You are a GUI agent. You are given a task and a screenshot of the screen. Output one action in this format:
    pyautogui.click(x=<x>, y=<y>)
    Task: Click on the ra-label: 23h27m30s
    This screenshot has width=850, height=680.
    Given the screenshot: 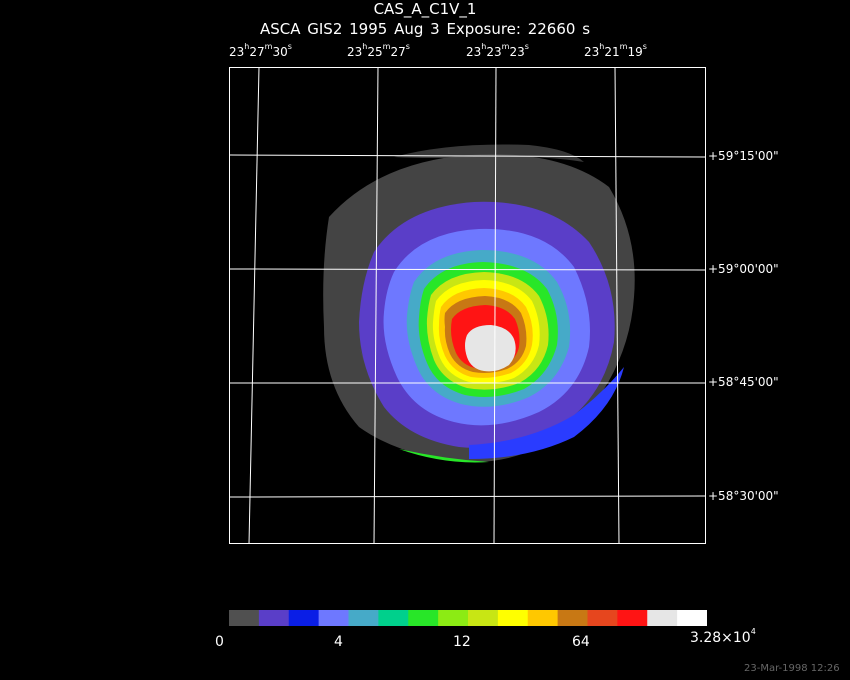 What is the action you would take?
    pyautogui.click(x=260, y=50)
    